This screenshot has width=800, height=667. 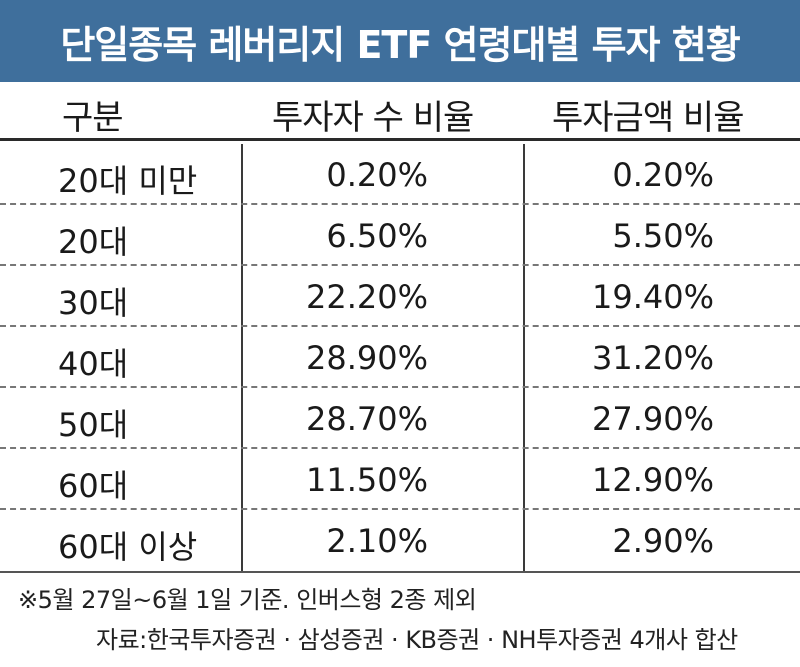 What do you see at coordinates (93, 303) in the screenshot?
I see `row-label: 30대` at bounding box center [93, 303].